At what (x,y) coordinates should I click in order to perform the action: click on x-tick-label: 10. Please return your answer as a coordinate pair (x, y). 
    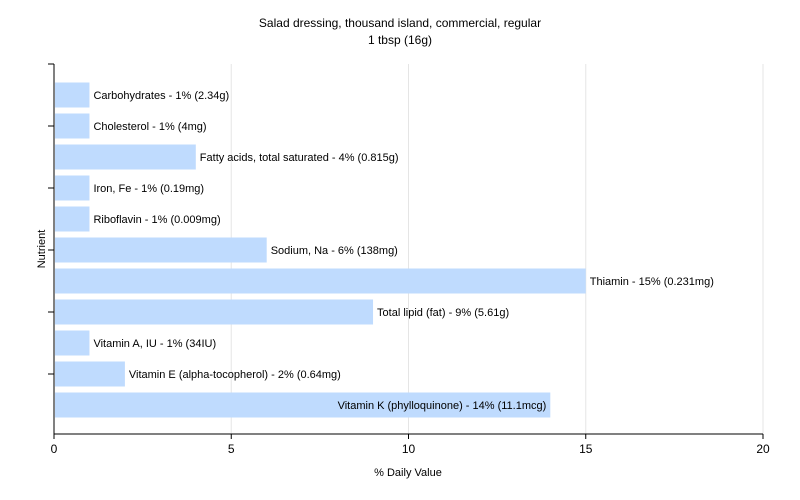
    Looking at the image, I should click on (409, 449).